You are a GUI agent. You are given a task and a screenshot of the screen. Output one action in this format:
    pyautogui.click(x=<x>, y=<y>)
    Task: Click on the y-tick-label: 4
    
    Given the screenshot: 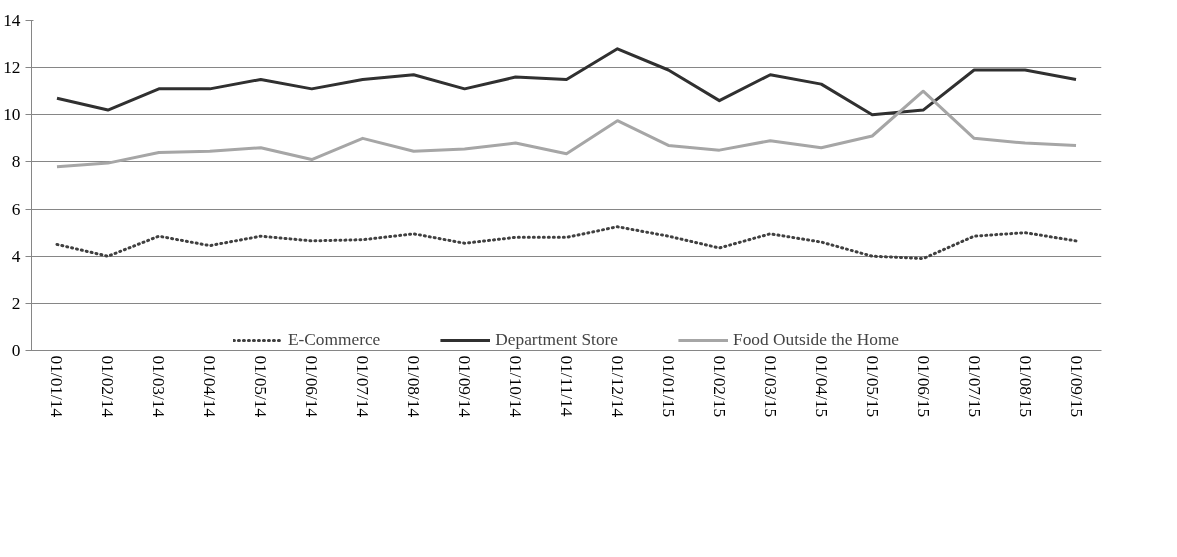 What is the action you would take?
    pyautogui.click(x=16, y=256)
    